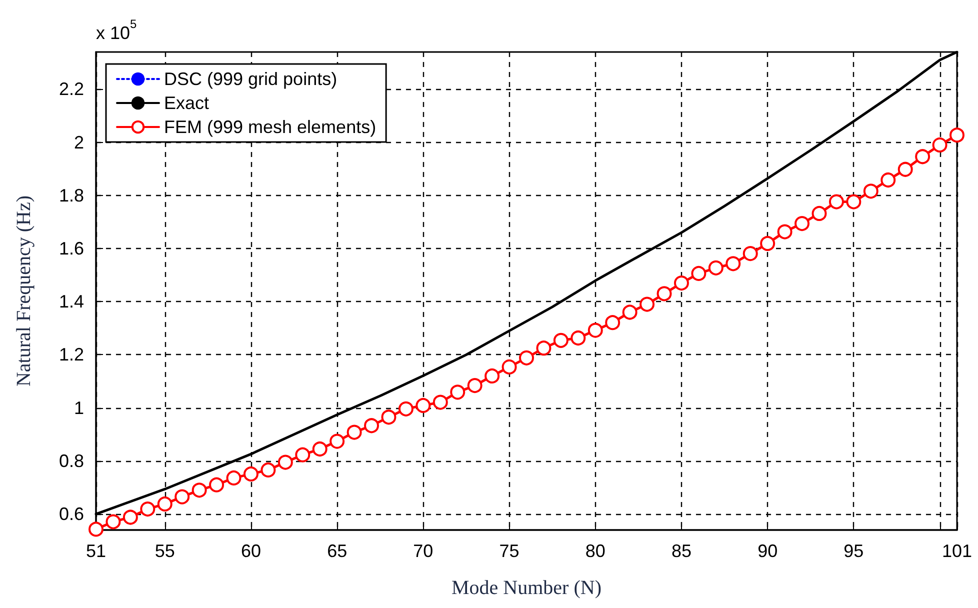  Describe the element at coordinates (79, 408) in the screenshot. I see `y-tick-label: 1` at that location.